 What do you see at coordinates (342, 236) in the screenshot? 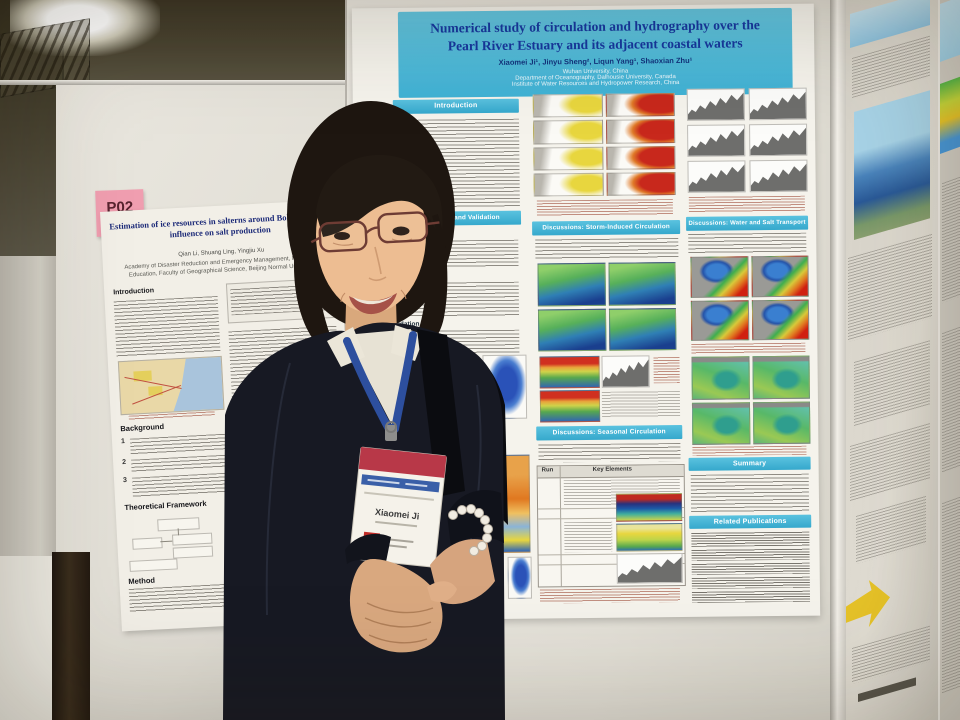
I see `left-eye` at bounding box center [342, 236].